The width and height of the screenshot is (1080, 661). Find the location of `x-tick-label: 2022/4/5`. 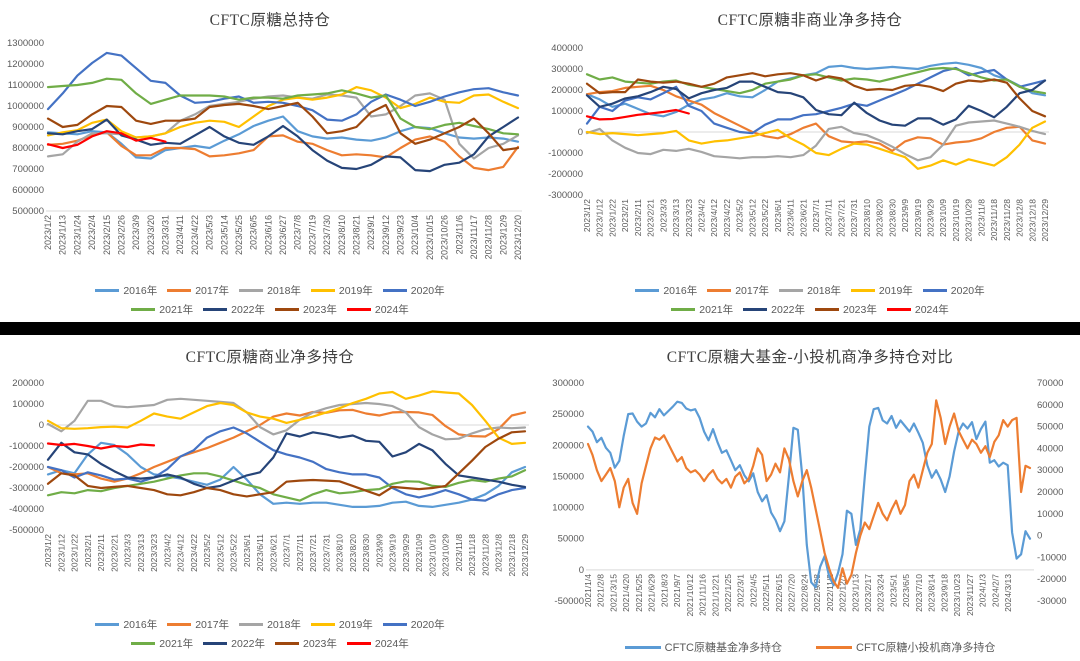

x-tick-label: 2022/4/5 is located at coordinates (753, 590).